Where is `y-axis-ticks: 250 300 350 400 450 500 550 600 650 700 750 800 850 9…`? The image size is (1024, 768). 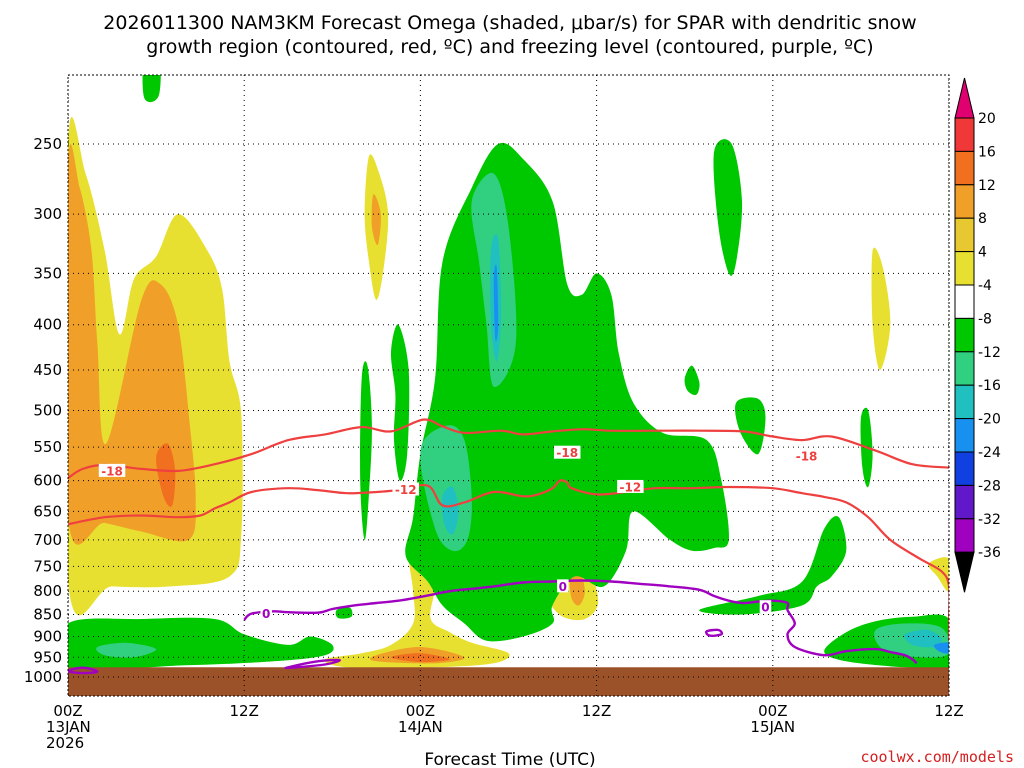 y-axis-ticks: 250 300 350 400 450 500 550 600 650 700 750 800 850 9… is located at coordinates (43, 410).